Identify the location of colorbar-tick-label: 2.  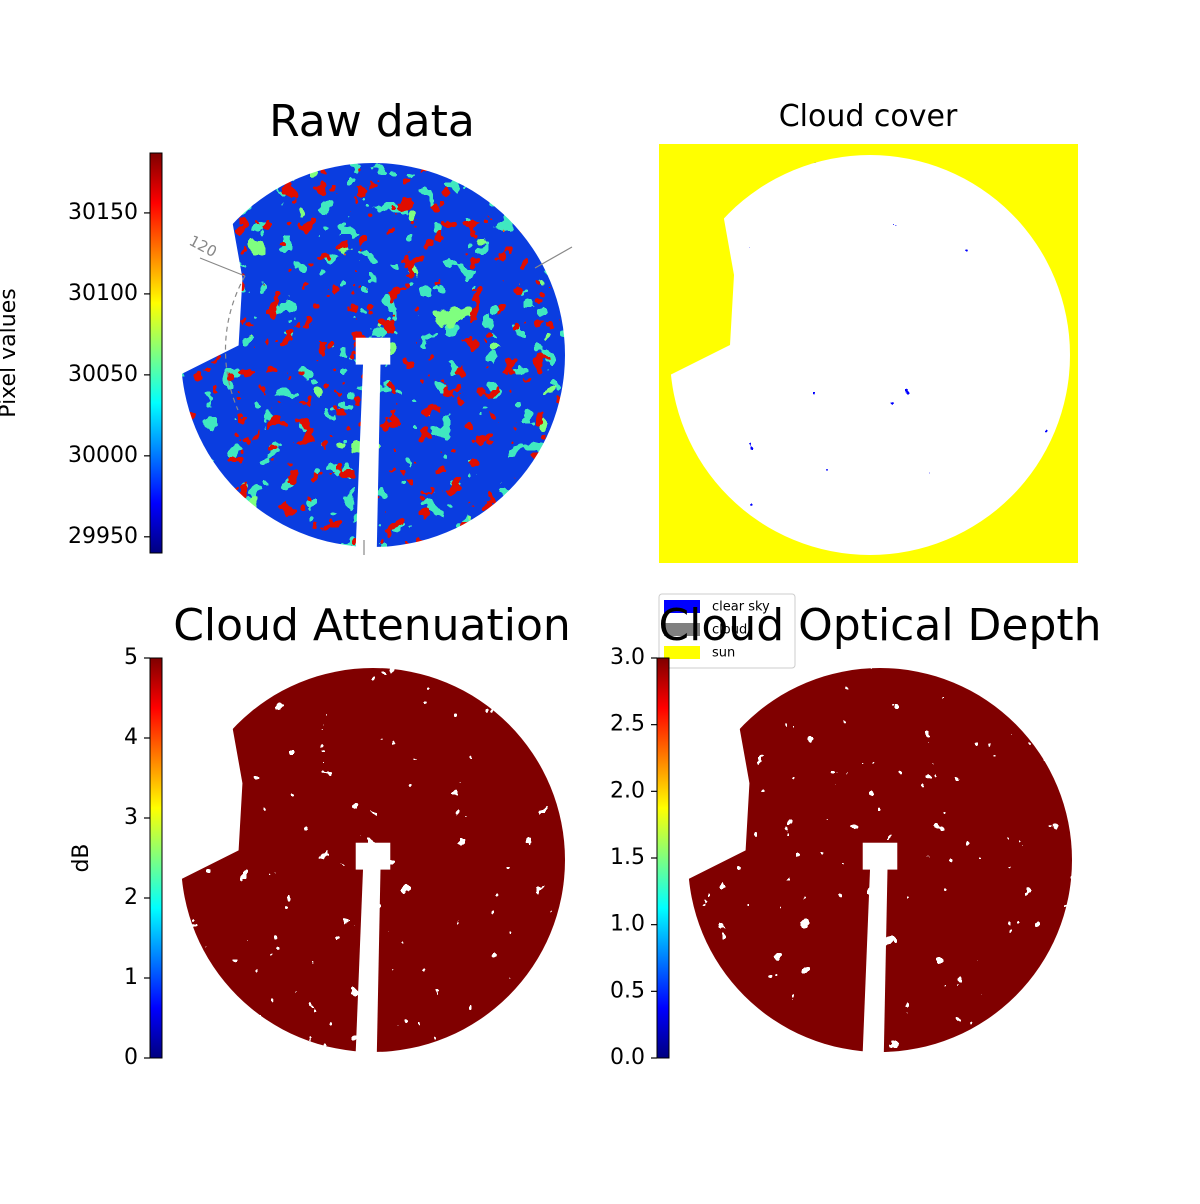
(131, 897).